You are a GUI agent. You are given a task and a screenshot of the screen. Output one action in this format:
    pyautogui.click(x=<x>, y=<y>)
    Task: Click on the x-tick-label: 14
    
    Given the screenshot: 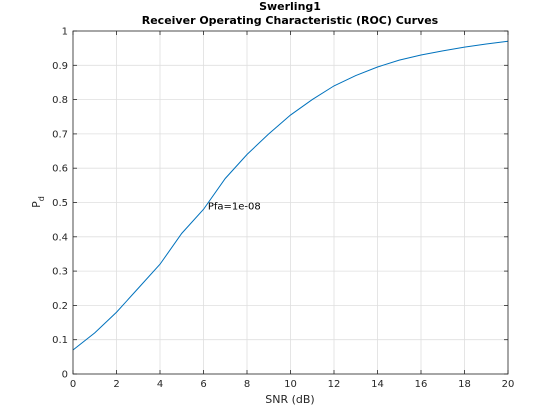 What is the action you would take?
    pyautogui.click(x=377, y=384)
    